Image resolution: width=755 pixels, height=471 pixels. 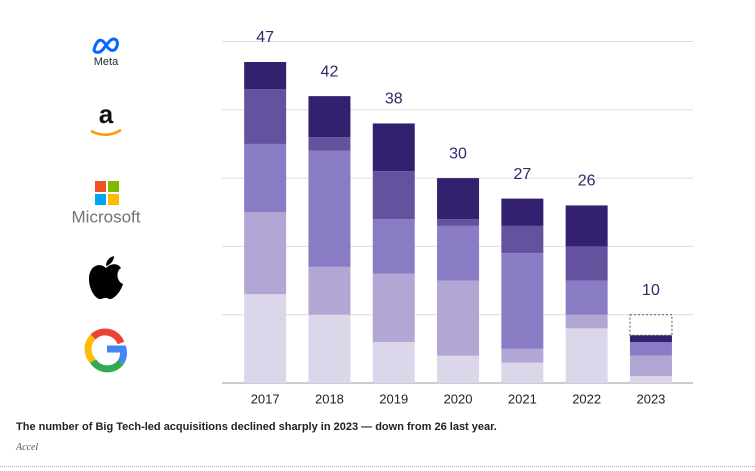 I want to click on total-label: 10, so click(x=651, y=290).